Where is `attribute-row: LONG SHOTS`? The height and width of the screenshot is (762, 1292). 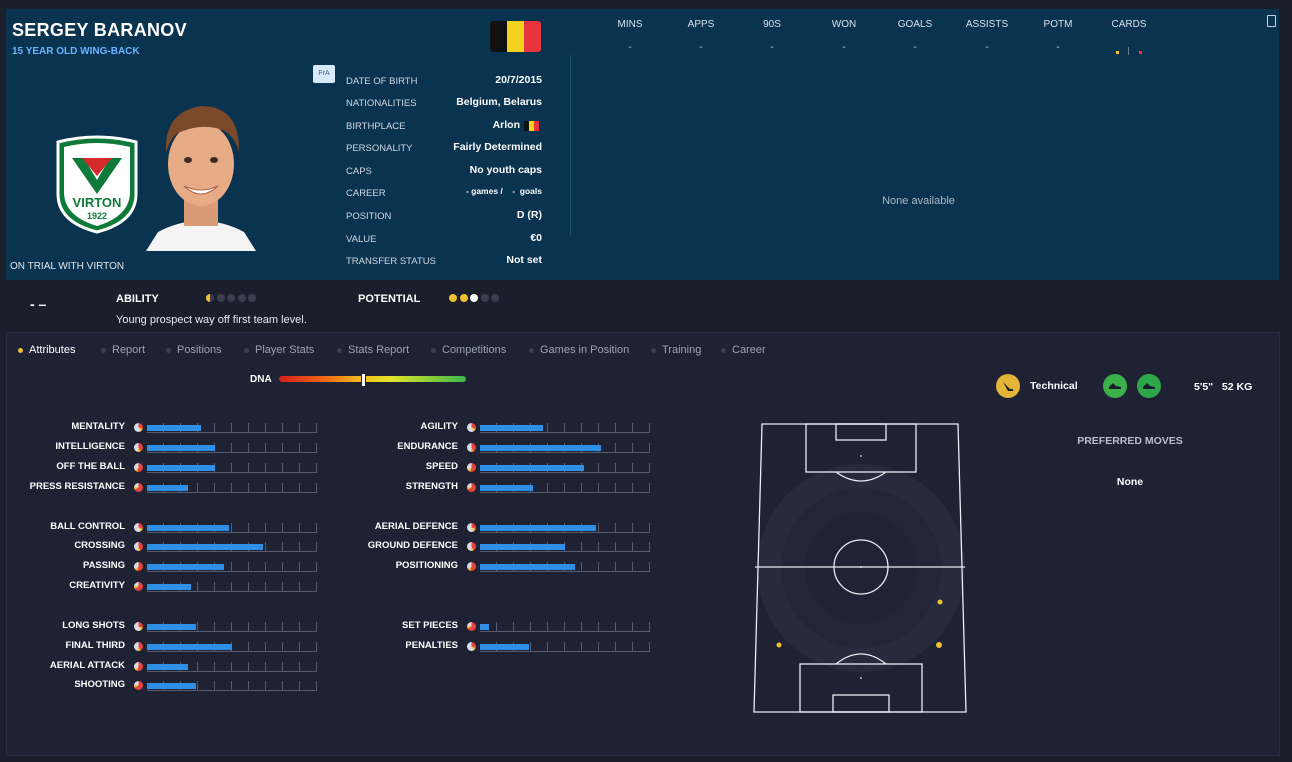
attribute-row: LONG SHOTS is located at coordinates (158, 627).